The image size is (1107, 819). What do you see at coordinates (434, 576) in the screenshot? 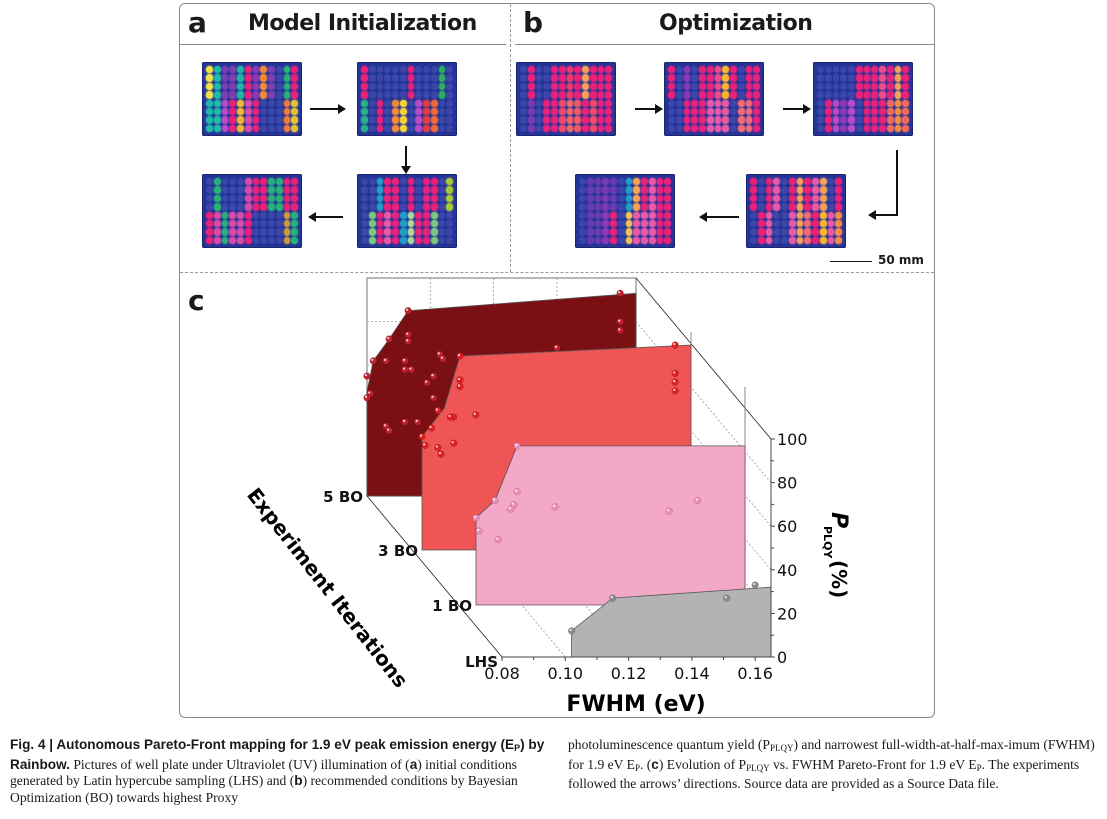
I see `grid-line` at bounding box center [434, 576].